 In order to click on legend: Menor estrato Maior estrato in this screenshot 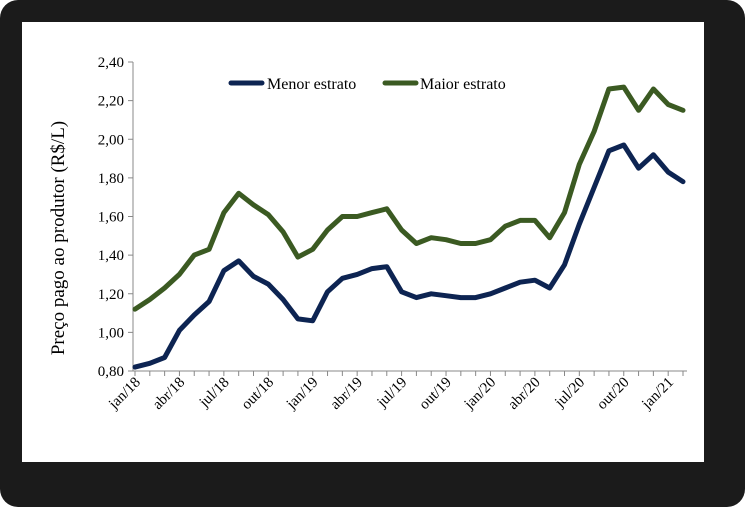, I will do `click(367, 84)`.